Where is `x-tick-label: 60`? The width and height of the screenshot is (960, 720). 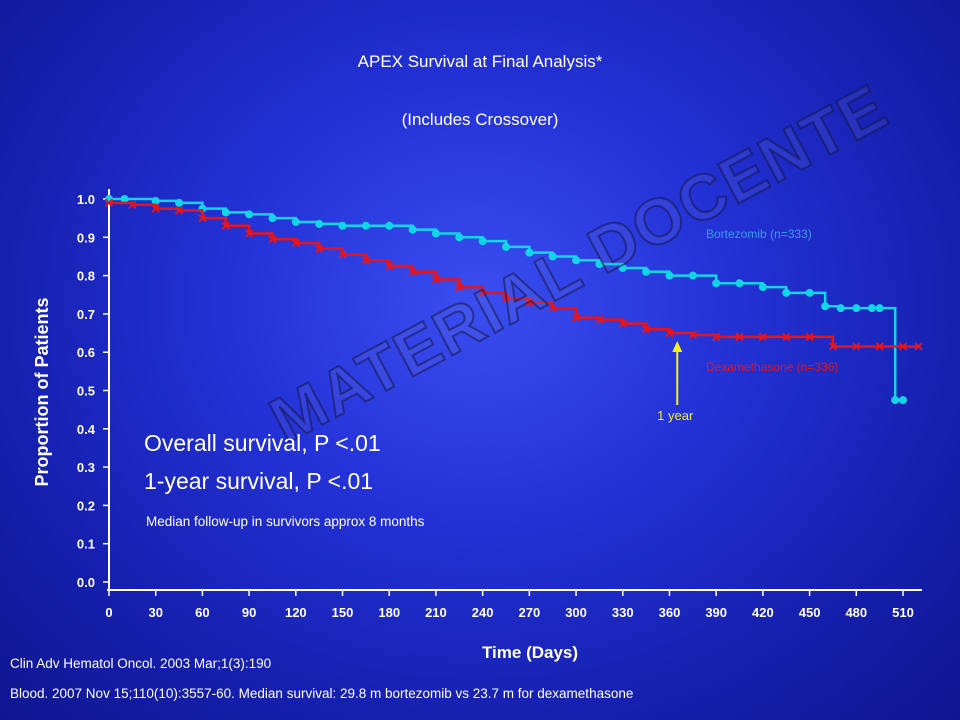 x-tick-label: 60 is located at coordinates (202, 612).